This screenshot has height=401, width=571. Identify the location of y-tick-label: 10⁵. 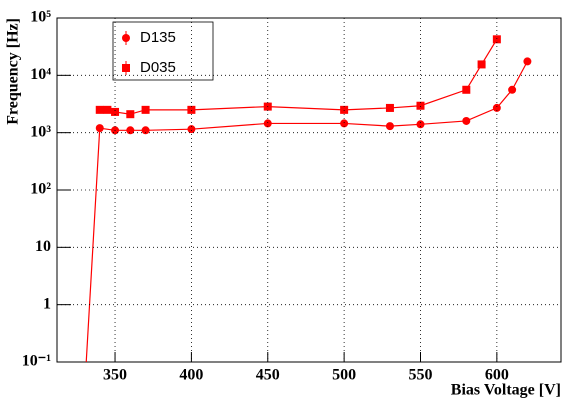
(40, 17).